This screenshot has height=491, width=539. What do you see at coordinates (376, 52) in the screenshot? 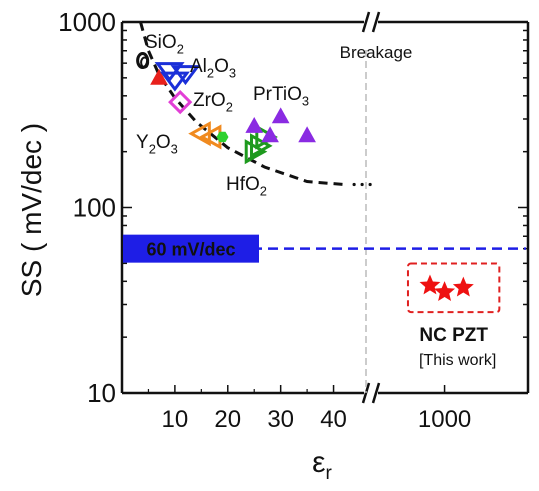
I see `breakage-label: Breakage` at bounding box center [376, 52].